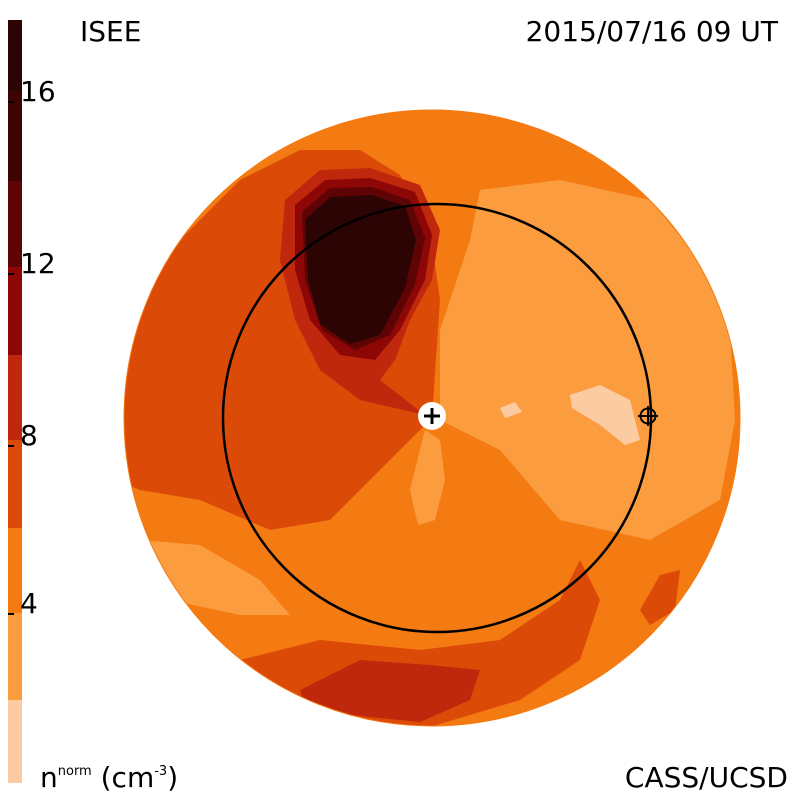 The width and height of the screenshot is (800, 800). What do you see at coordinates (29, 435) in the screenshot?
I see `colorbar-tick-label: 8` at bounding box center [29, 435].